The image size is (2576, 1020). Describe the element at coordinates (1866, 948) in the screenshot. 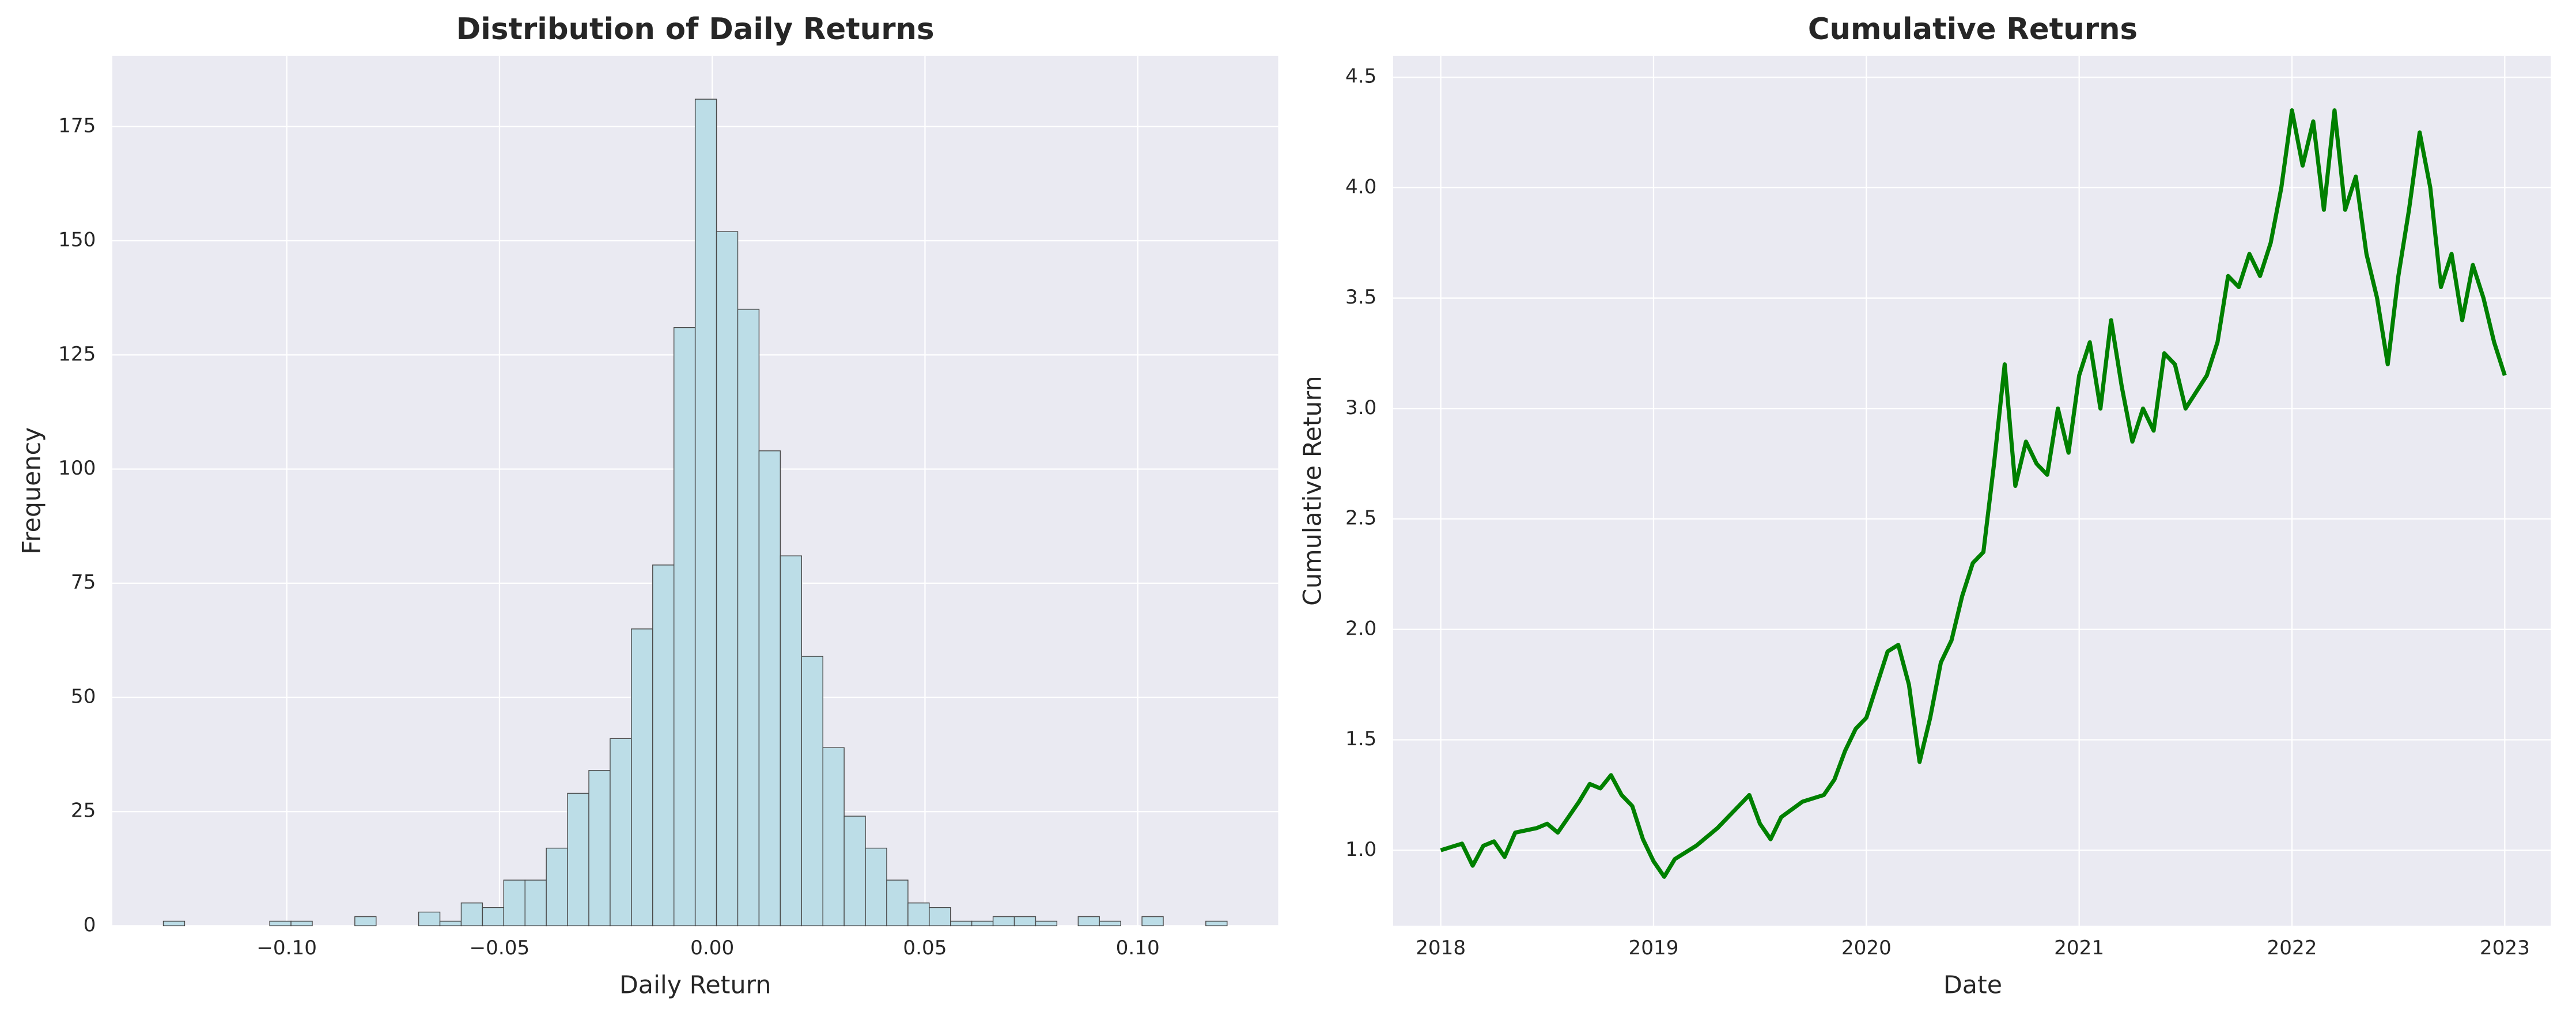

I see `x-tick-label: 2020` at that location.